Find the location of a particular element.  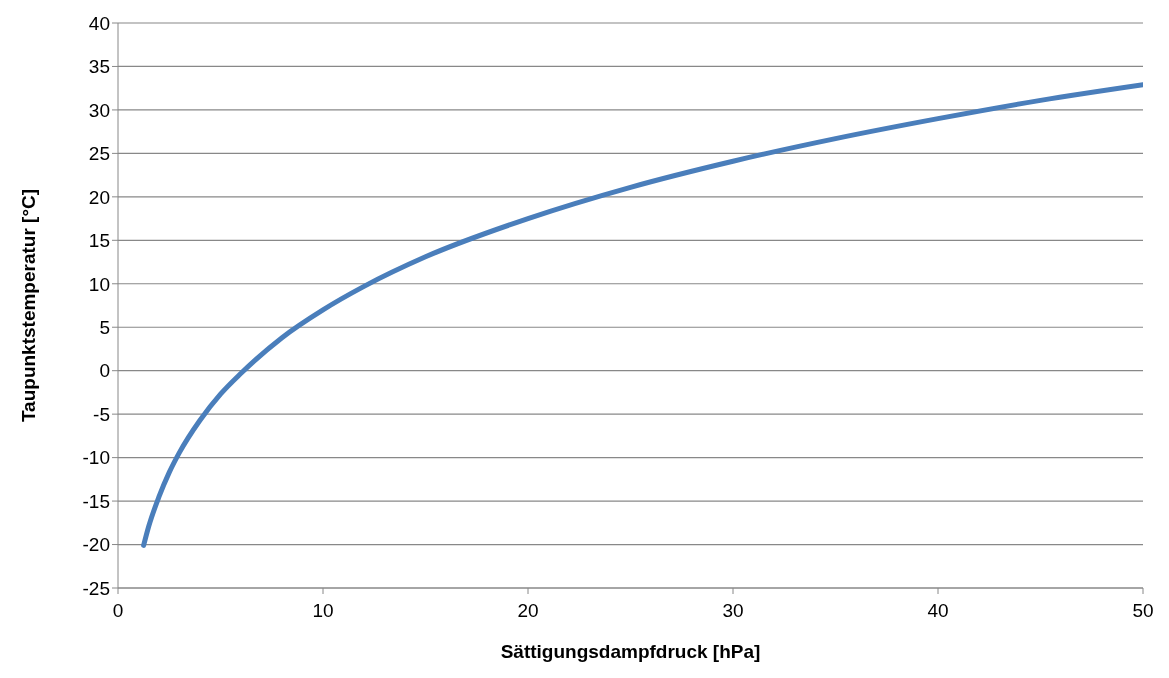

y-tick-label: -10 is located at coordinates (96, 458).